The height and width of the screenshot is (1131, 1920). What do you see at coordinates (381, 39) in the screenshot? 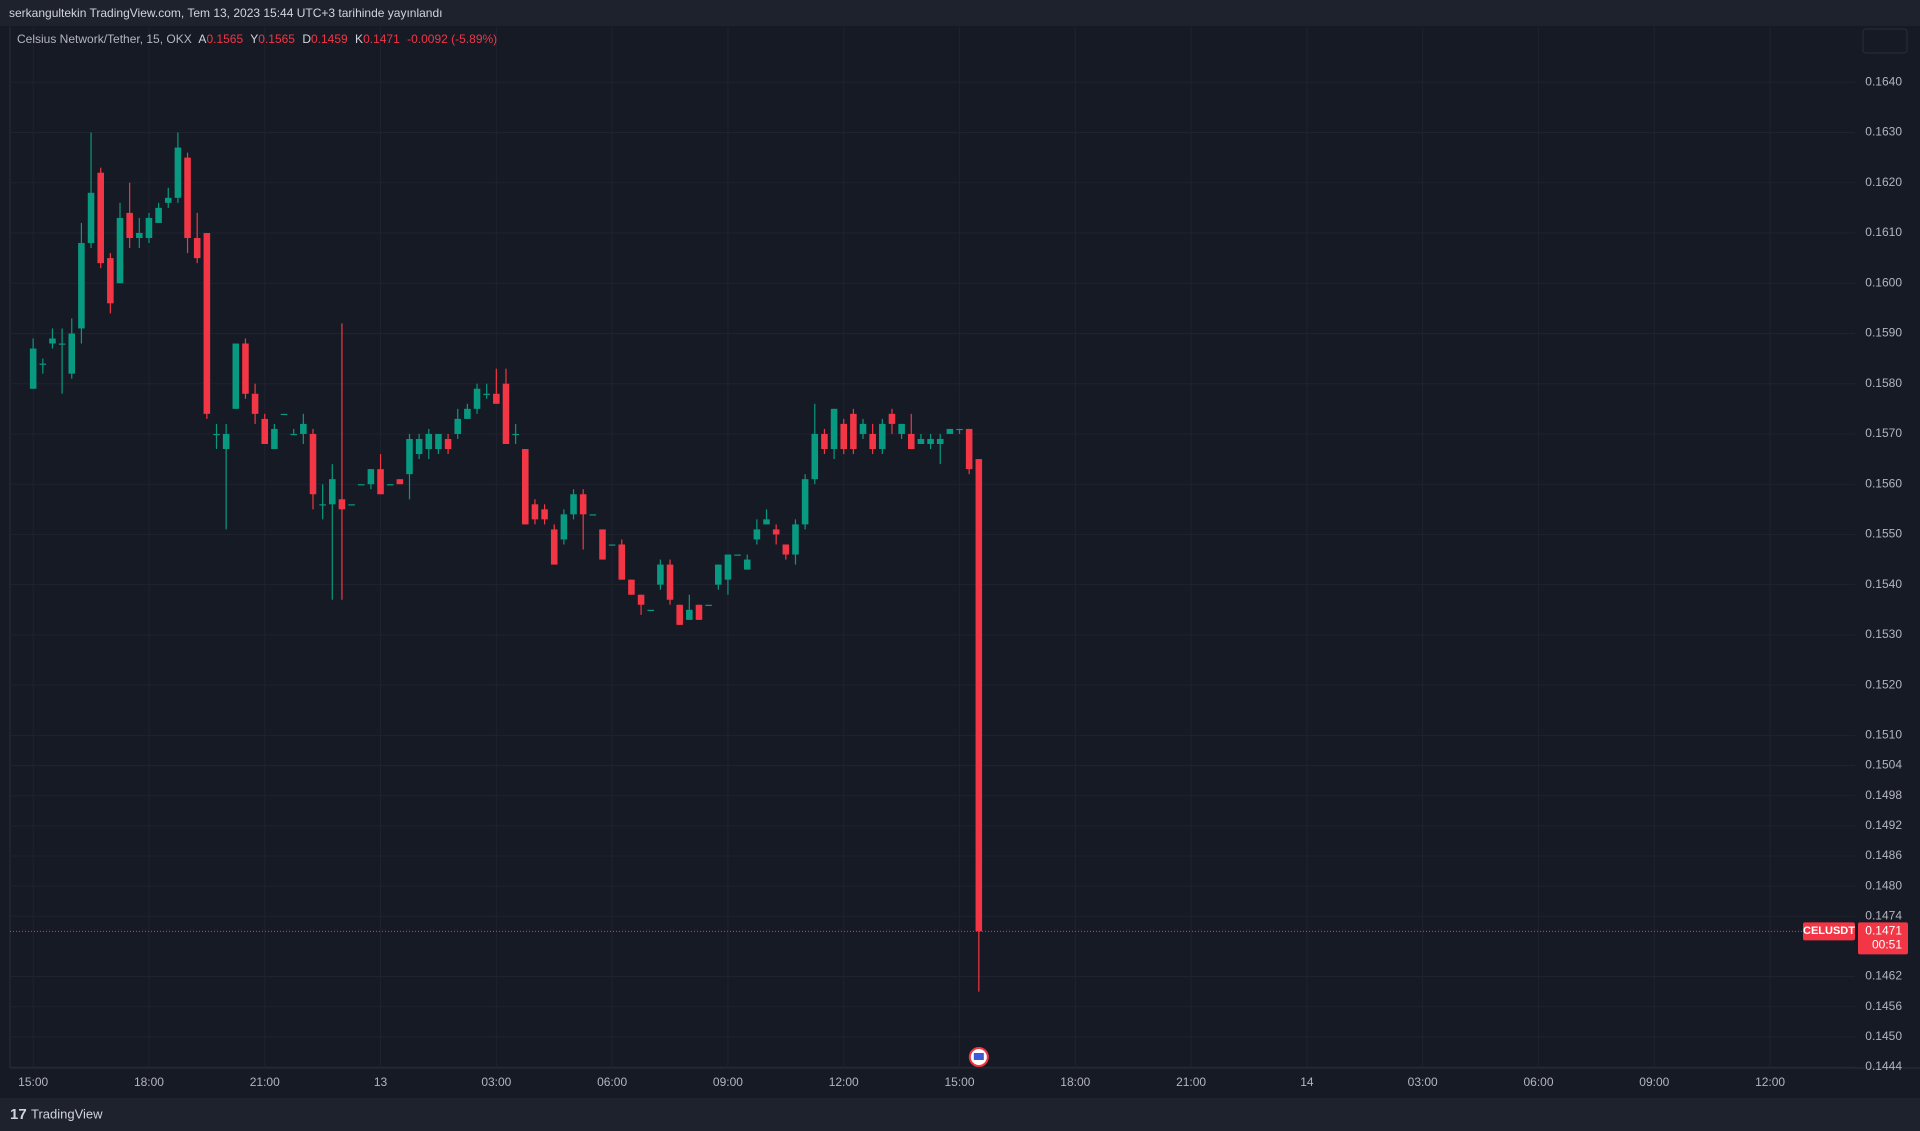
I see `ohlc-value: 0.1471` at bounding box center [381, 39].